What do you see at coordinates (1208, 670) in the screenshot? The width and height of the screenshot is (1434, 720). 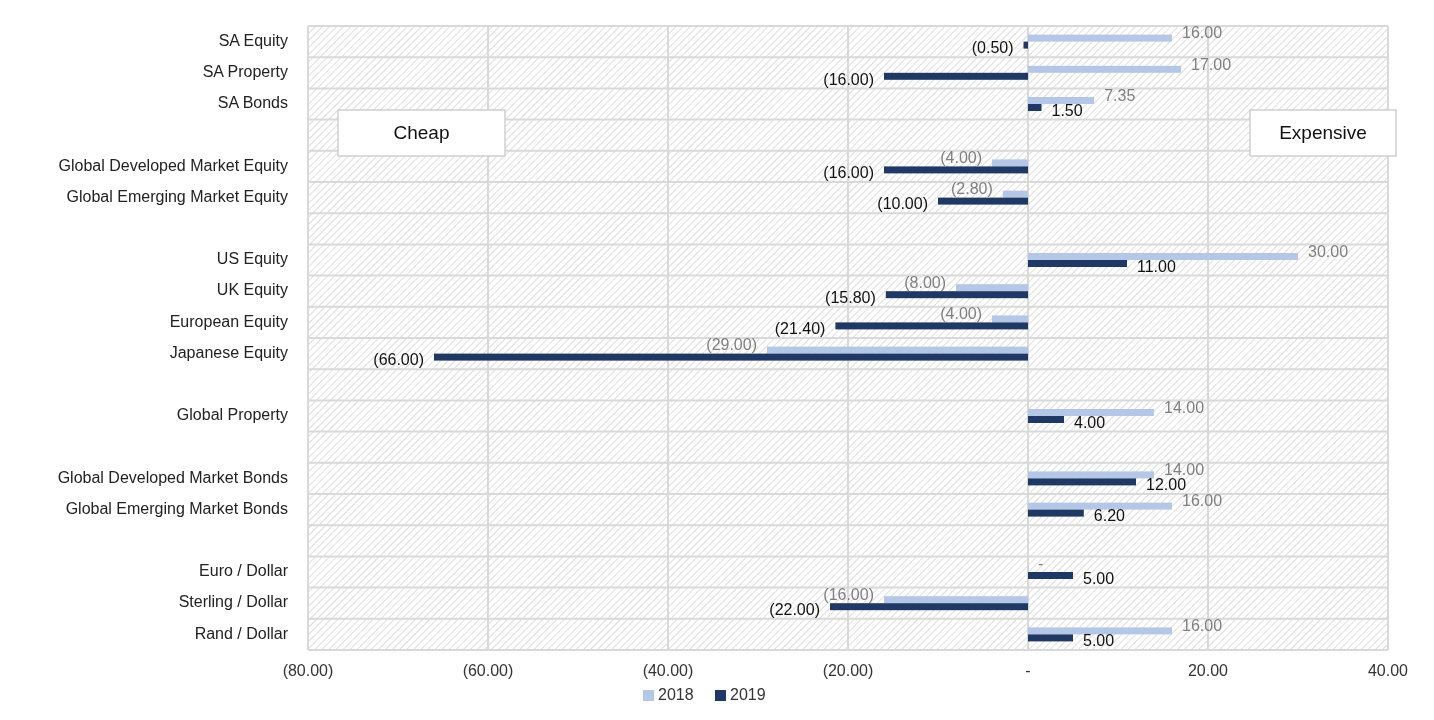 I see `x-tick-label: 20.00` at bounding box center [1208, 670].